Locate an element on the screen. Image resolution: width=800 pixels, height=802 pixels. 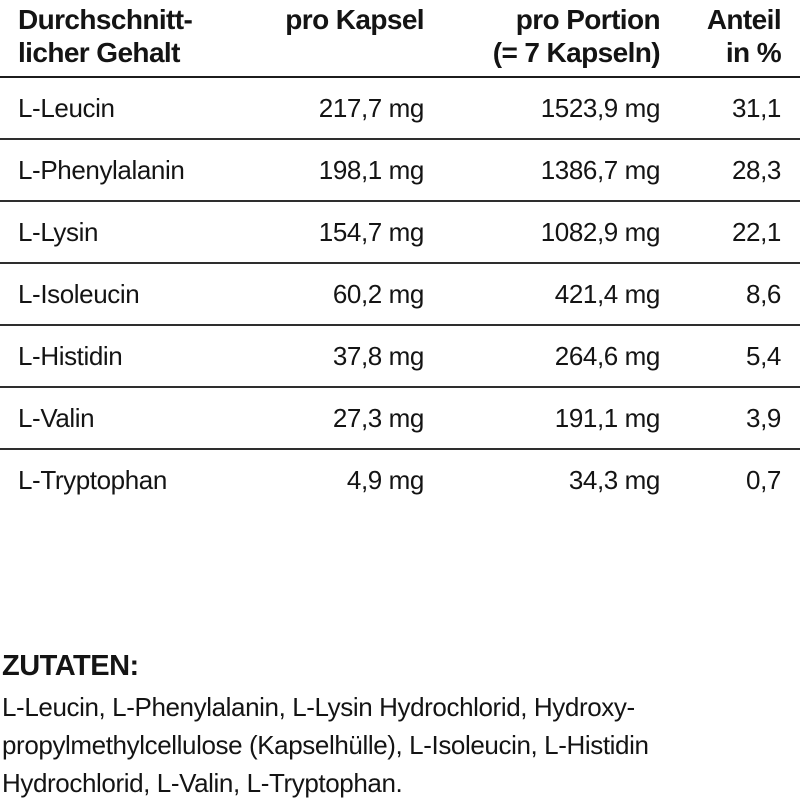
amino-acid-name: L-Phenylalanin is located at coordinates (120, 170).